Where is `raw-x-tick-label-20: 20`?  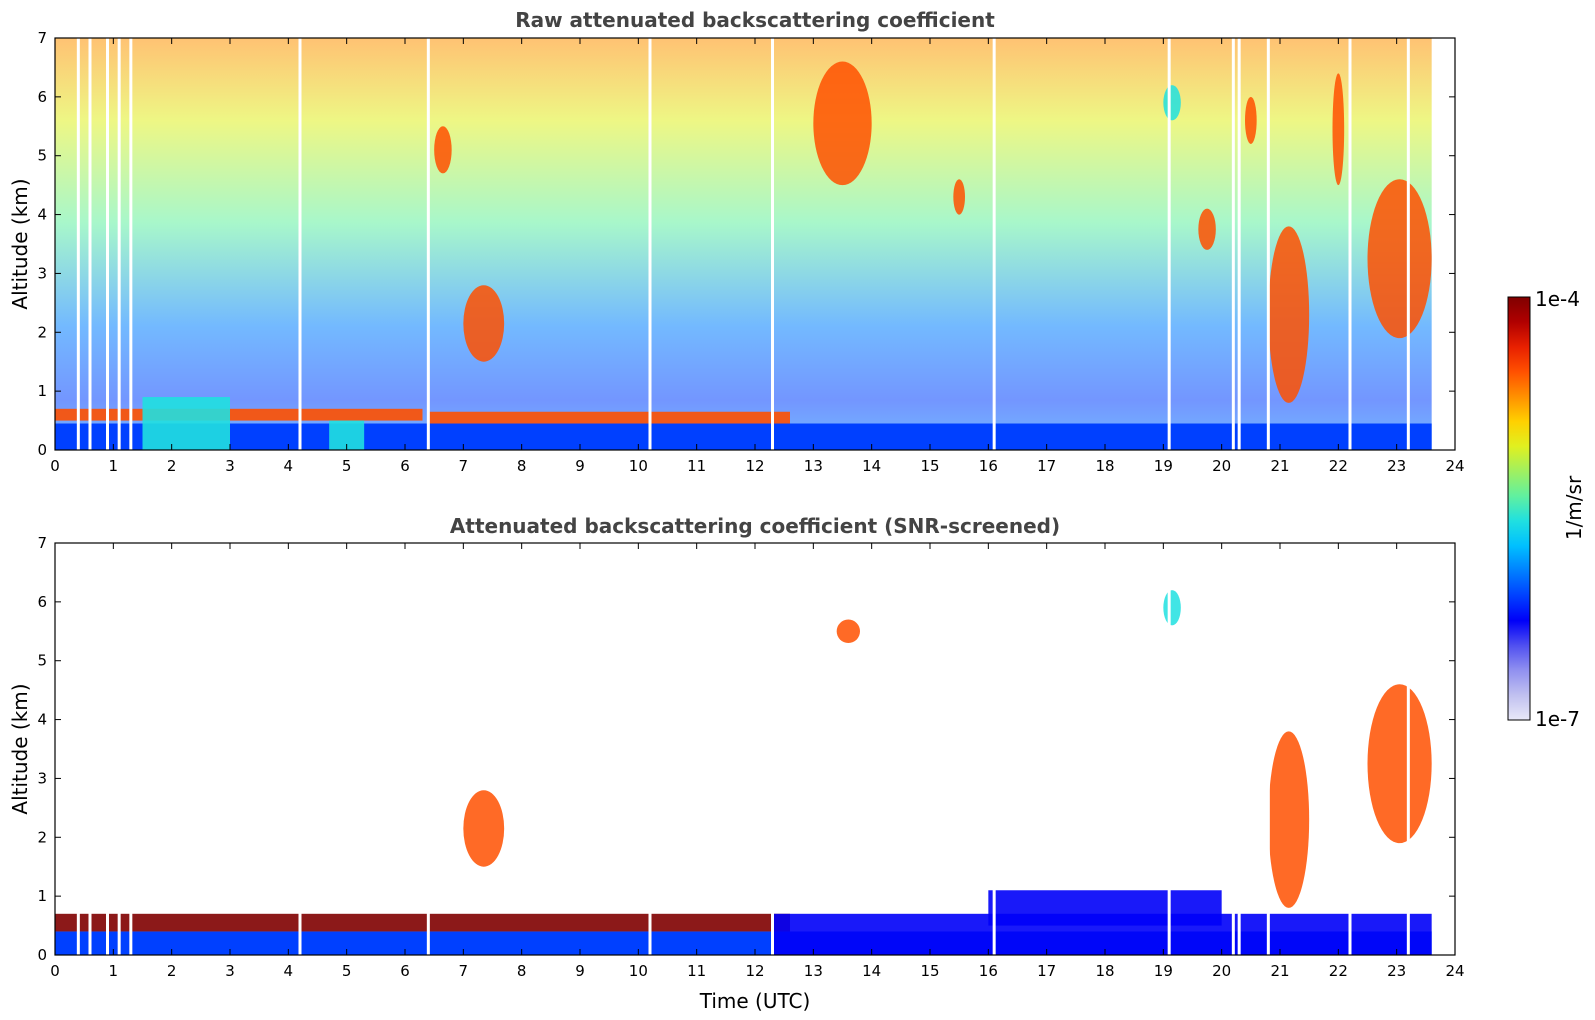
raw-x-tick-label-20: 20 is located at coordinates (1221, 466).